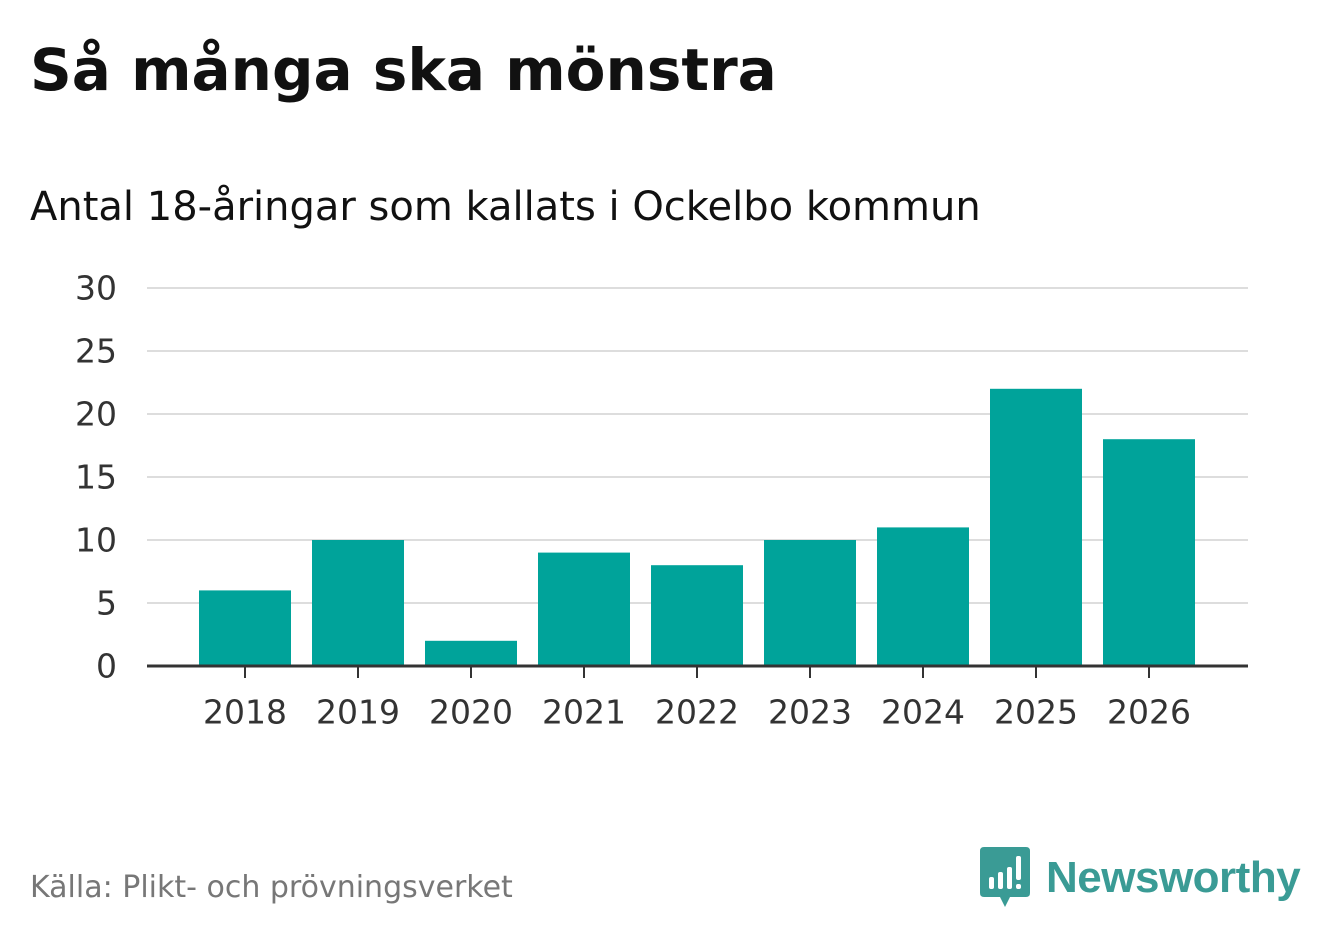  Describe the element at coordinates (245, 712) in the screenshot. I see `x-tick-label: 2018` at that location.